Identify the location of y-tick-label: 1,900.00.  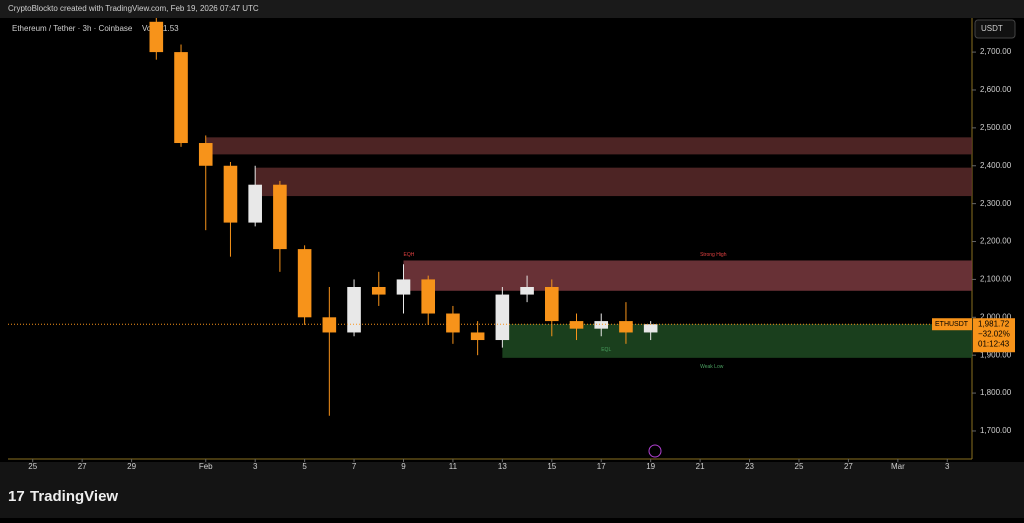
(996, 354).